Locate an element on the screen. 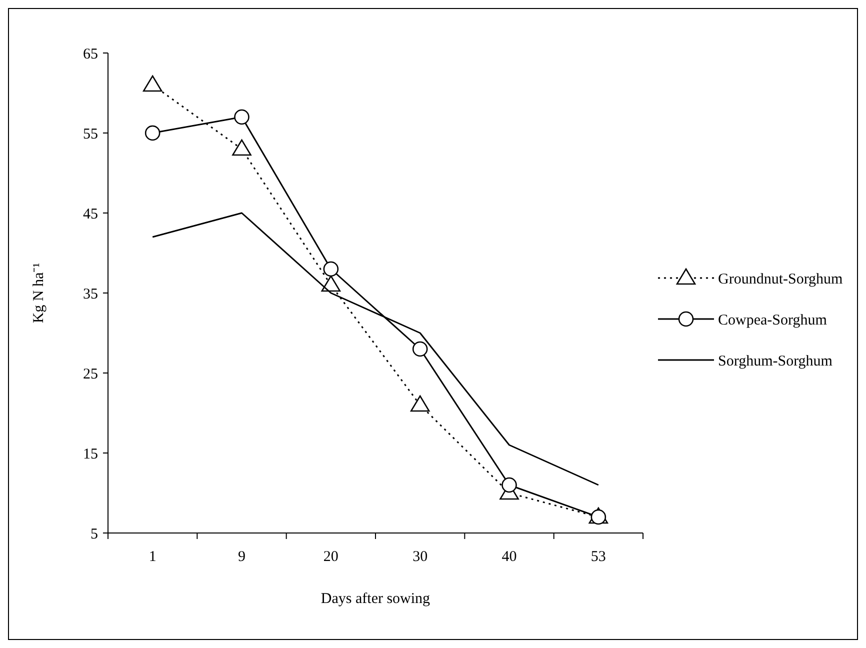 The image size is (866, 648). x-tick-label: 20 is located at coordinates (330, 557).